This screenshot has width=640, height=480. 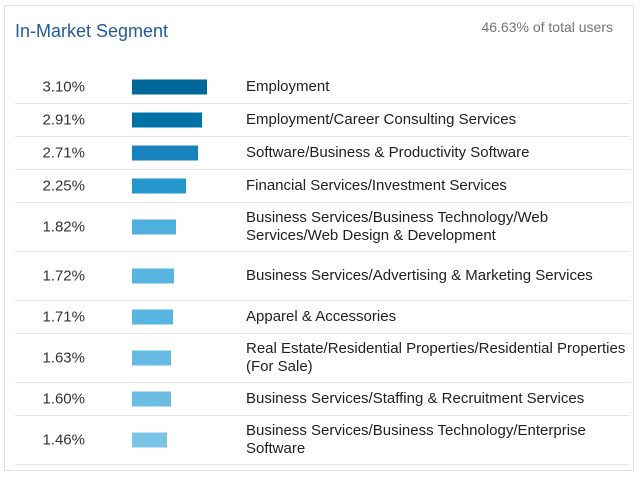 What do you see at coordinates (63, 227) in the screenshot?
I see `row-percent: 1.82%` at bounding box center [63, 227].